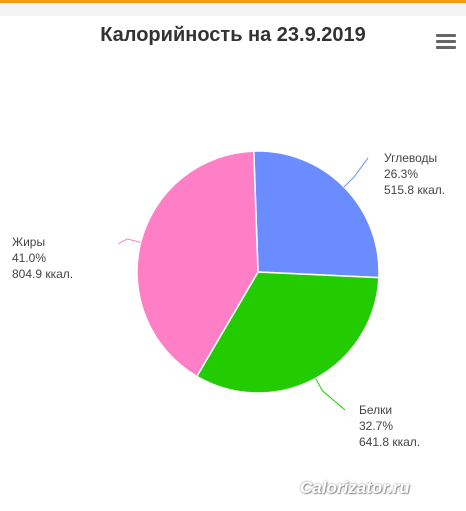 The height and width of the screenshot is (511, 466). I want to click on top-strip, so click(233, 8).